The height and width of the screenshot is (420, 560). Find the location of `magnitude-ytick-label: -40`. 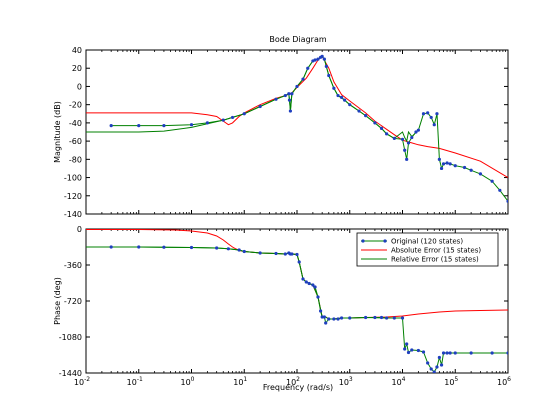

magnitude-ytick-label: -40 is located at coordinates (75, 123).